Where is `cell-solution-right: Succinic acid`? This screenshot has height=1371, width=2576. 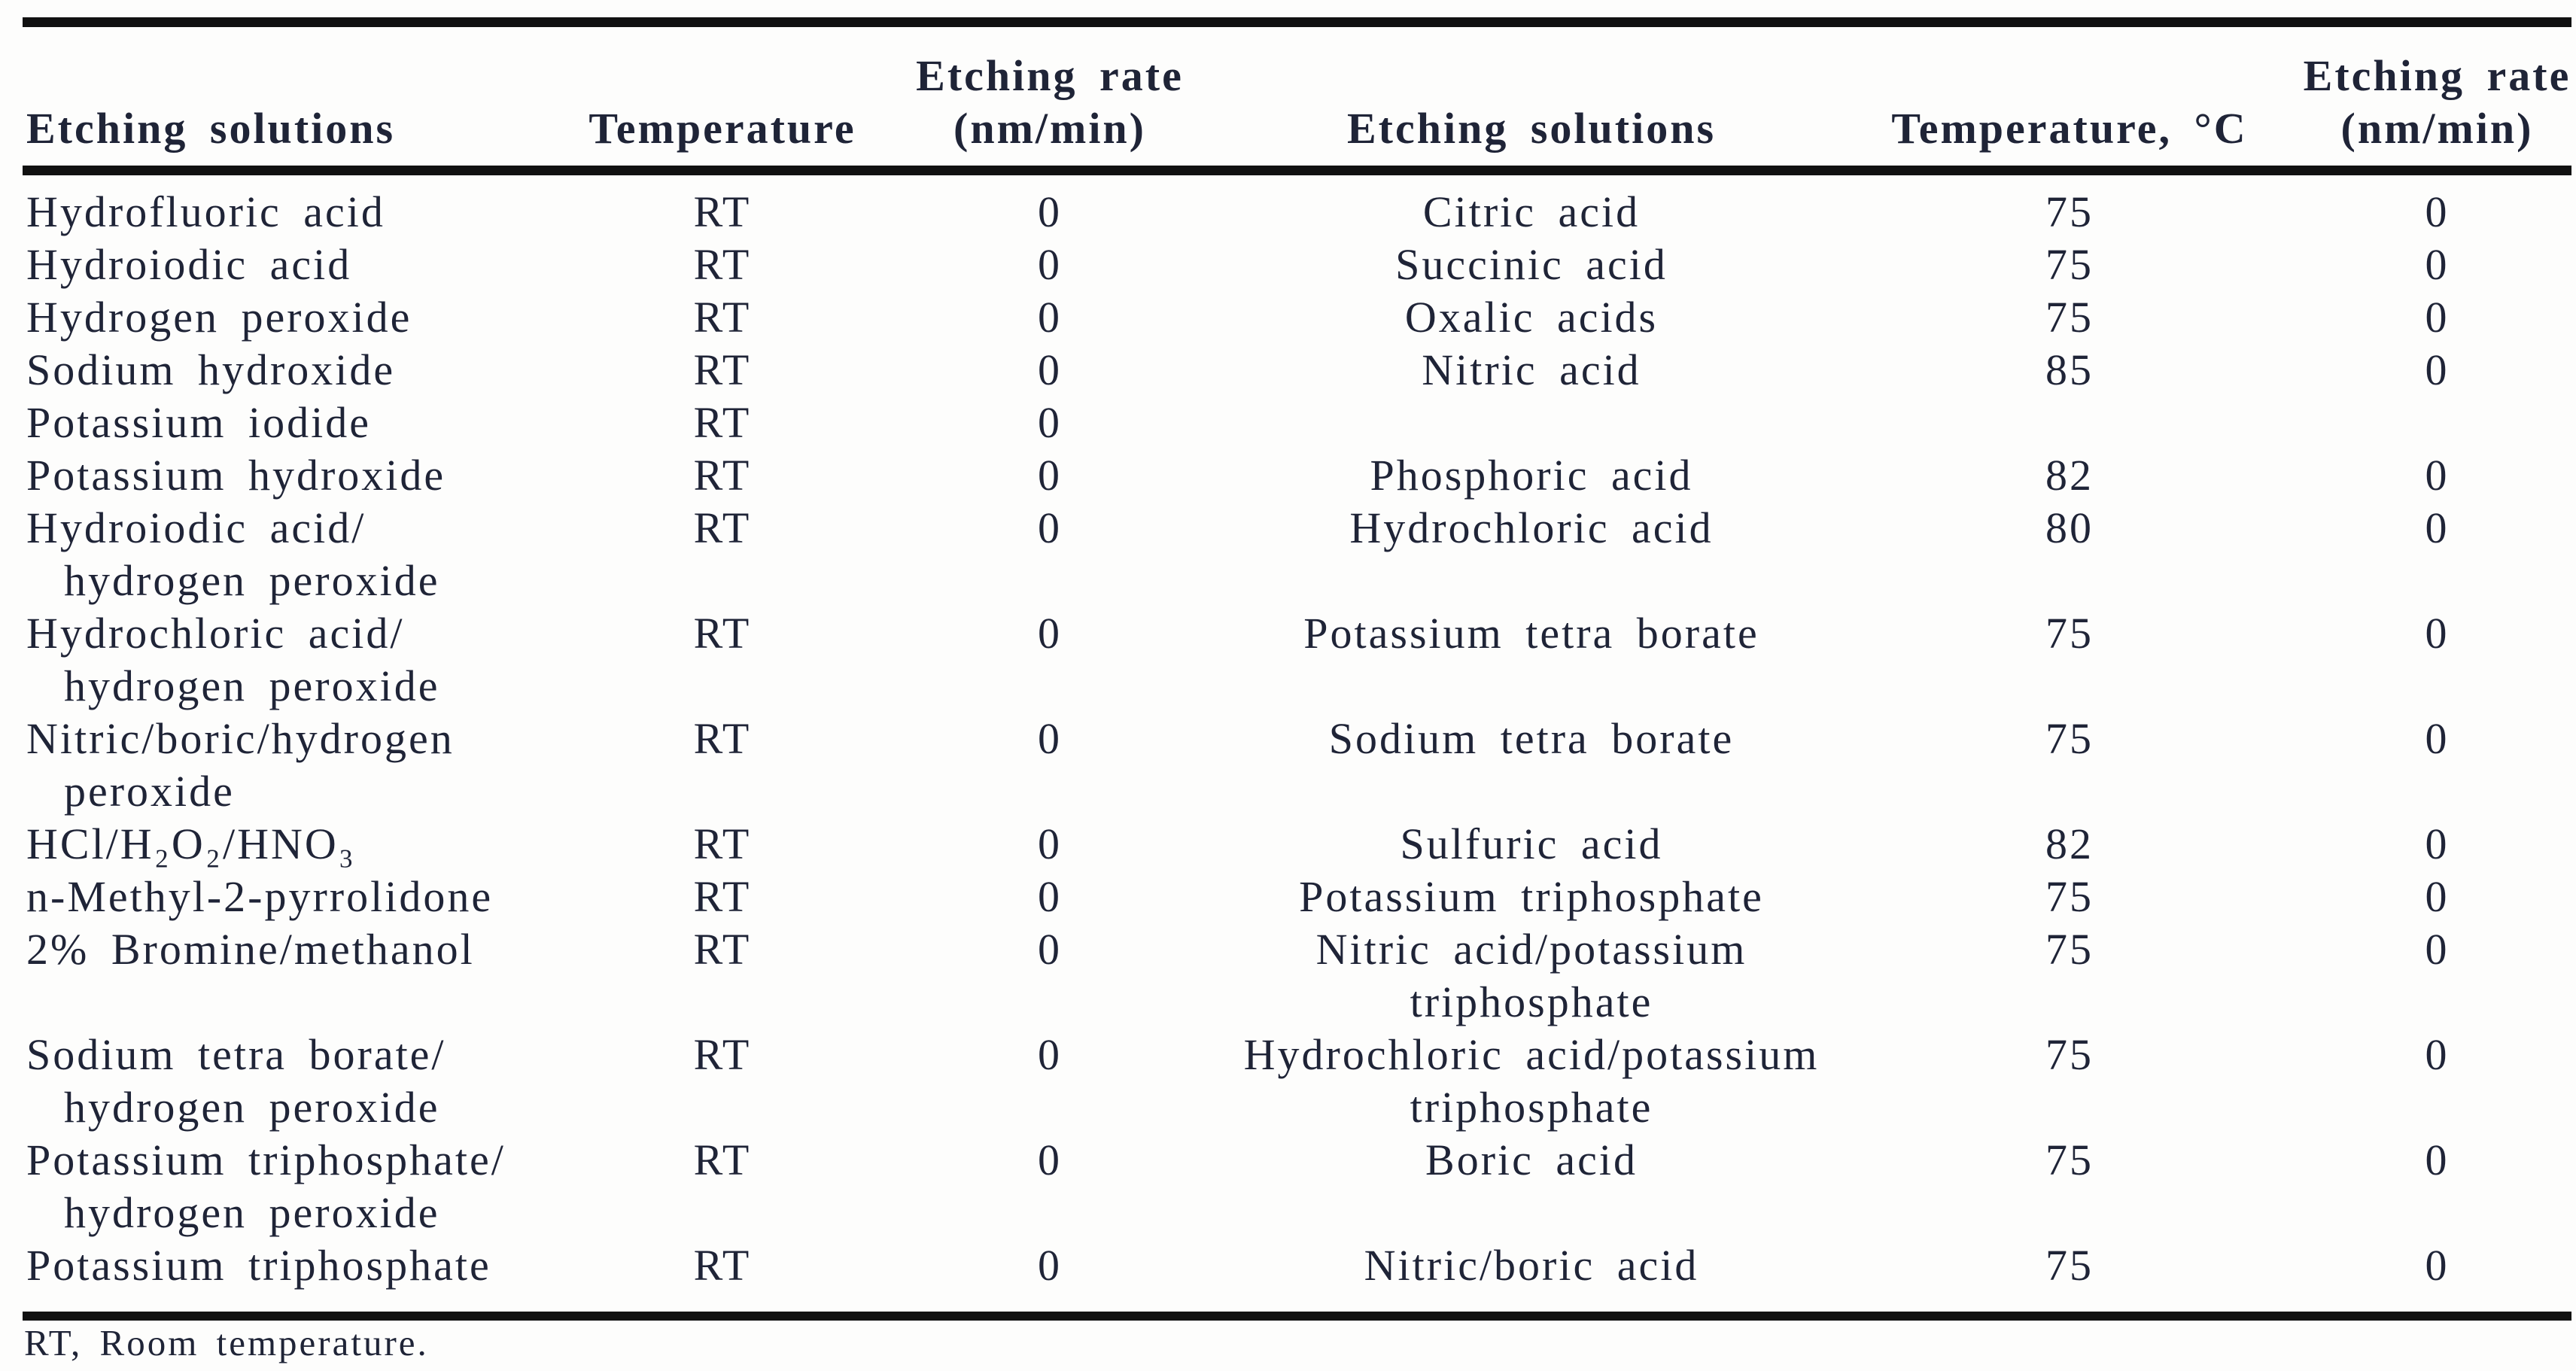 cell-solution-right: Succinic acid is located at coordinates (1531, 264).